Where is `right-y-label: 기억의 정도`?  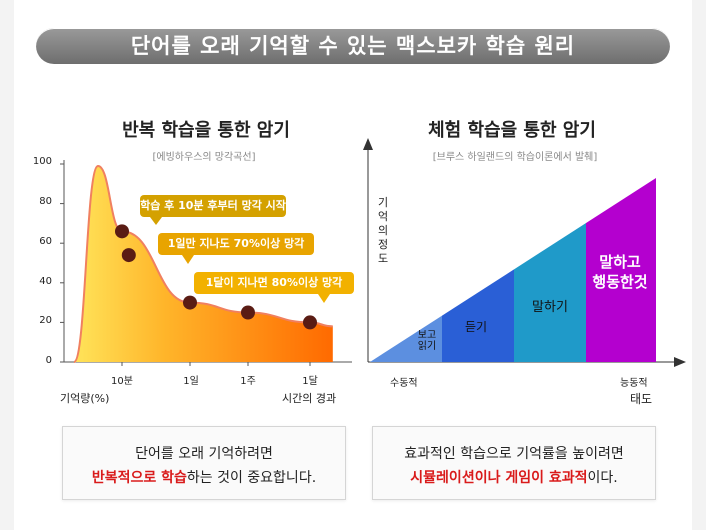
right-y-label: 기억의 정도 is located at coordinates (383, 230).